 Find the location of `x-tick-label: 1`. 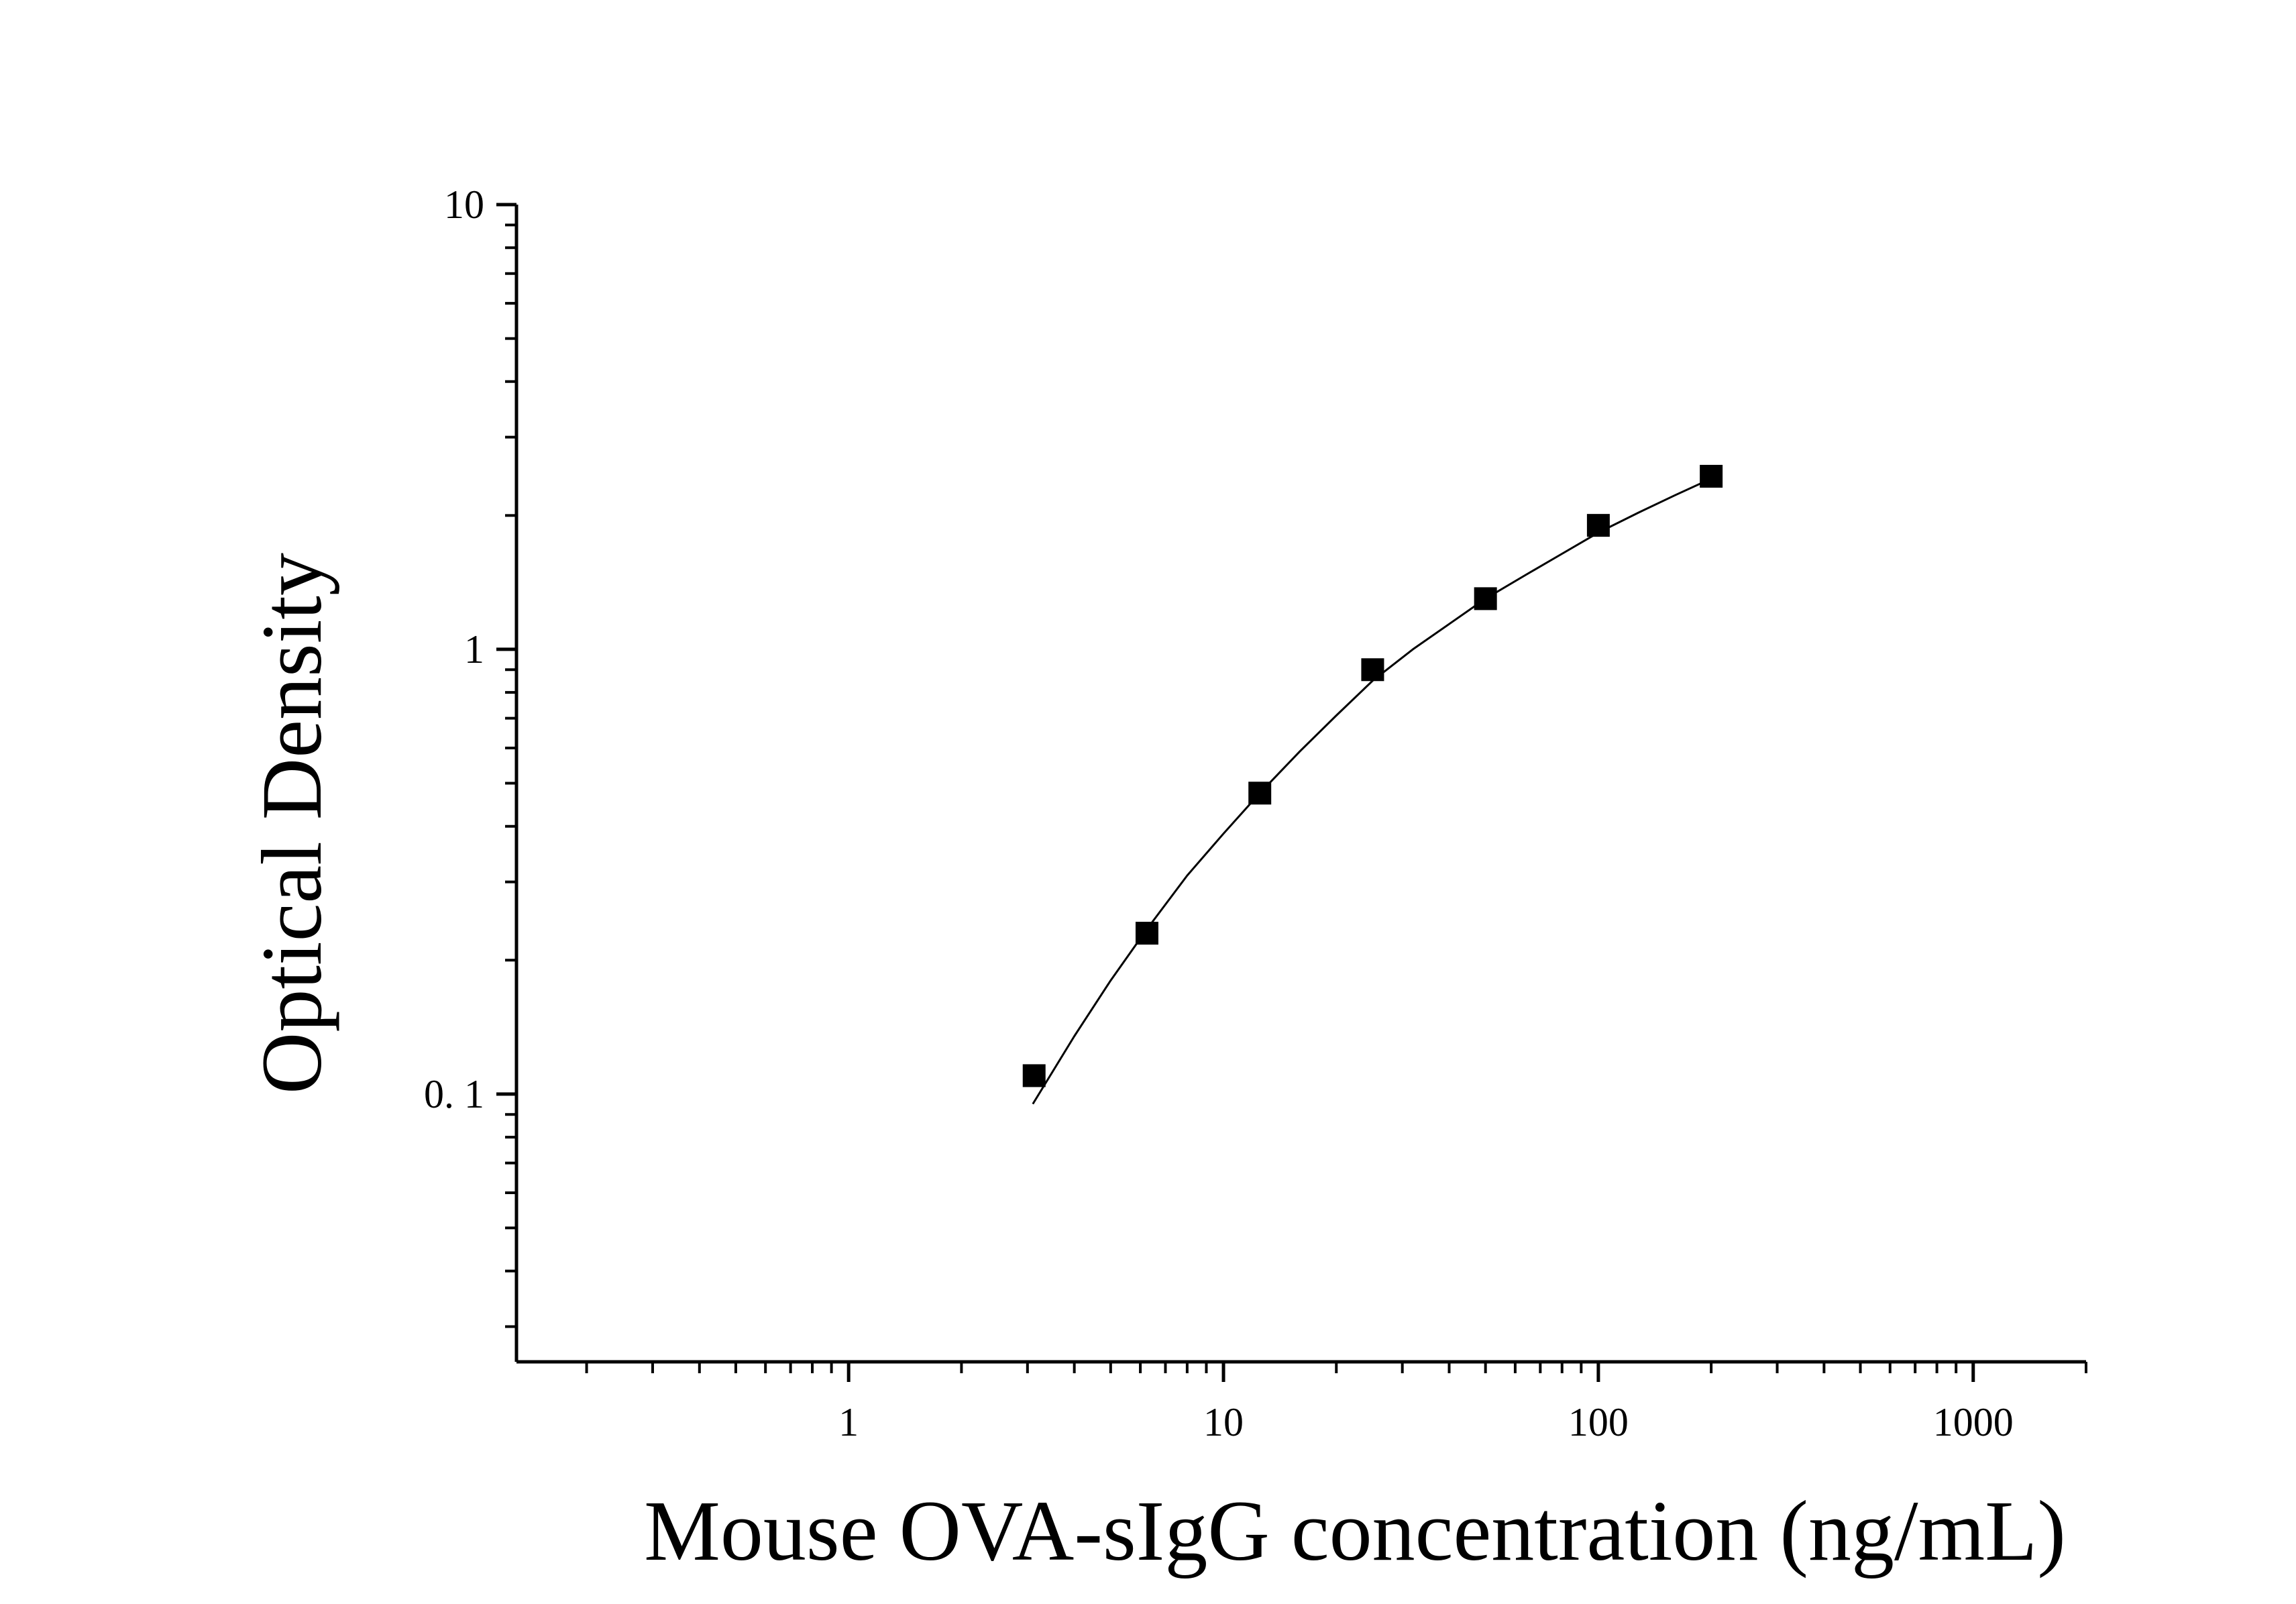

x-tick-label: 1 is located at coordinates (848, 1422).